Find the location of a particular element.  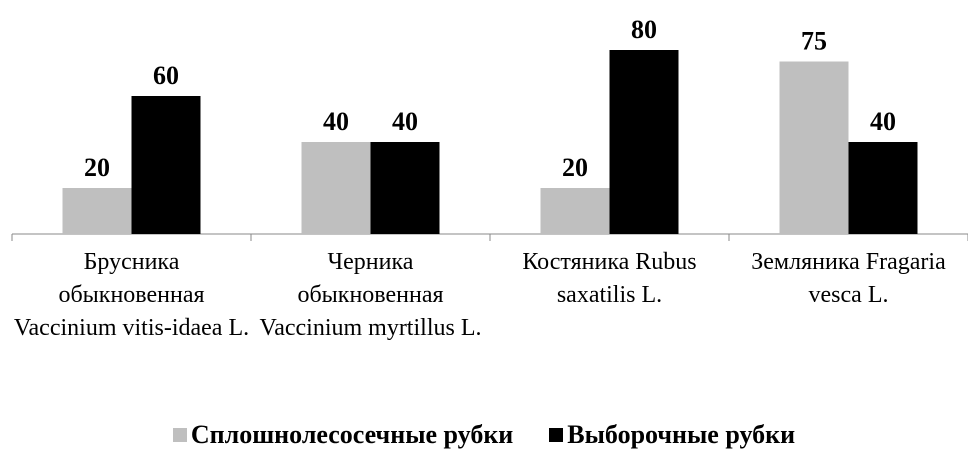

data-label: 60 is located at coordinates (166, 75).